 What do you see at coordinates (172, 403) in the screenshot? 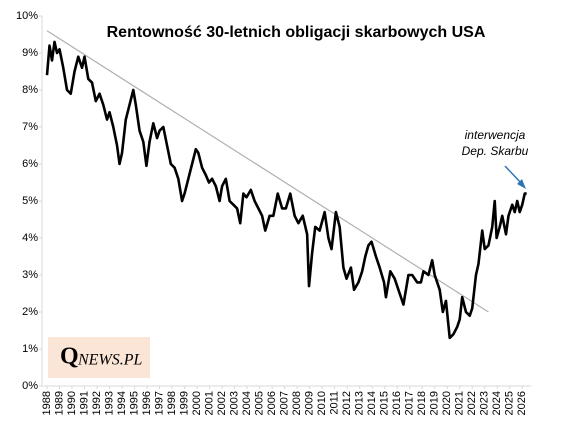
I see `x-tick-label: 1998` at bounding box center [172, 403].